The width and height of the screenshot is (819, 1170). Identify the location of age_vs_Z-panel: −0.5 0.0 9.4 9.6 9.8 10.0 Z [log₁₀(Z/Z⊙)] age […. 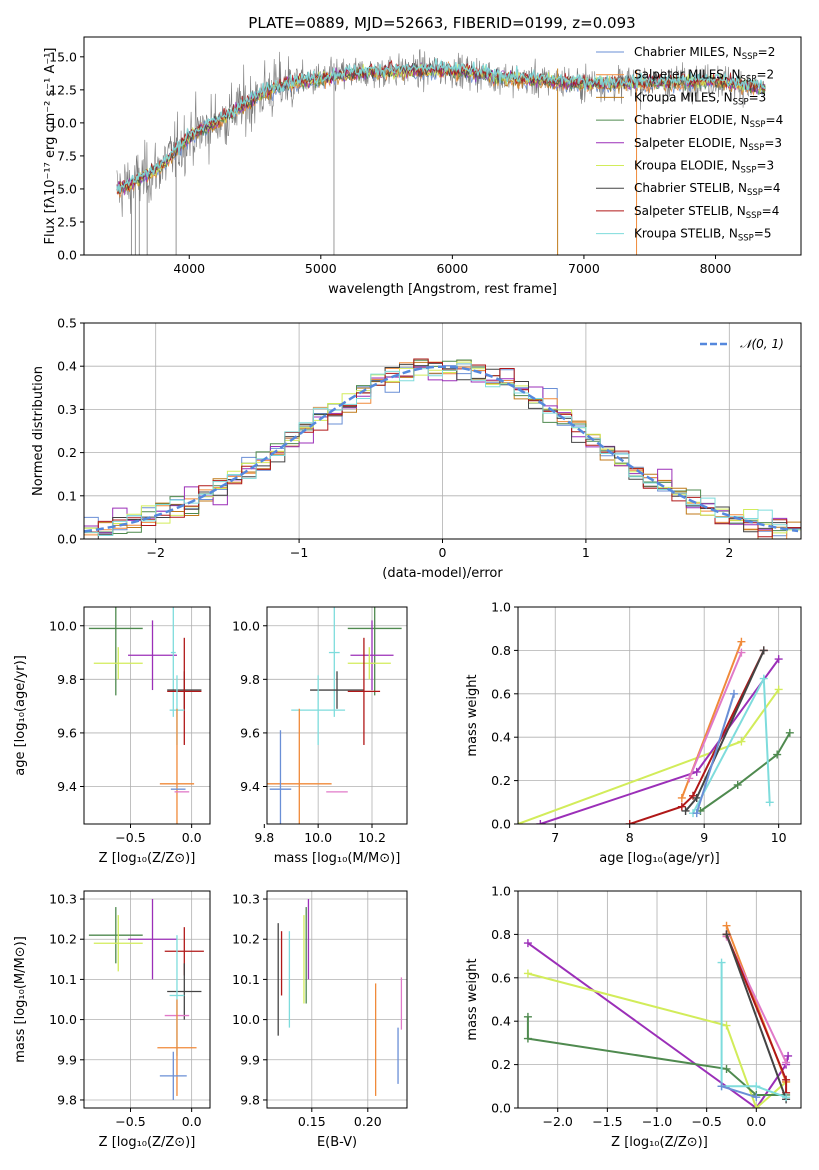
(112, 736).